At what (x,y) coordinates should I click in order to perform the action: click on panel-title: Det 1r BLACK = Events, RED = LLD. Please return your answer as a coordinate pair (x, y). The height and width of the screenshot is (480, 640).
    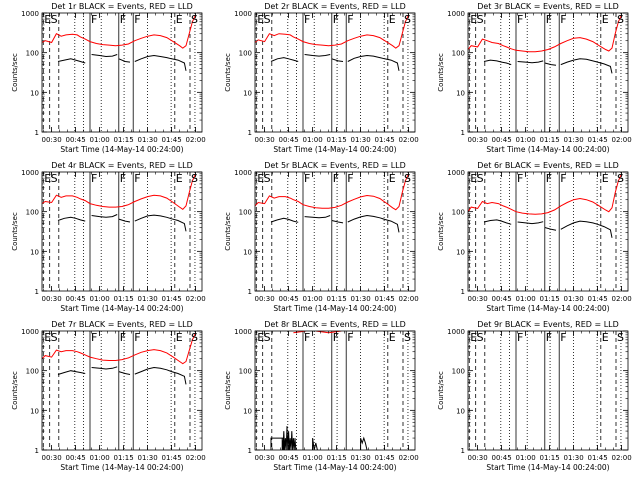
    Looking at the image, I should click on (122, 6).